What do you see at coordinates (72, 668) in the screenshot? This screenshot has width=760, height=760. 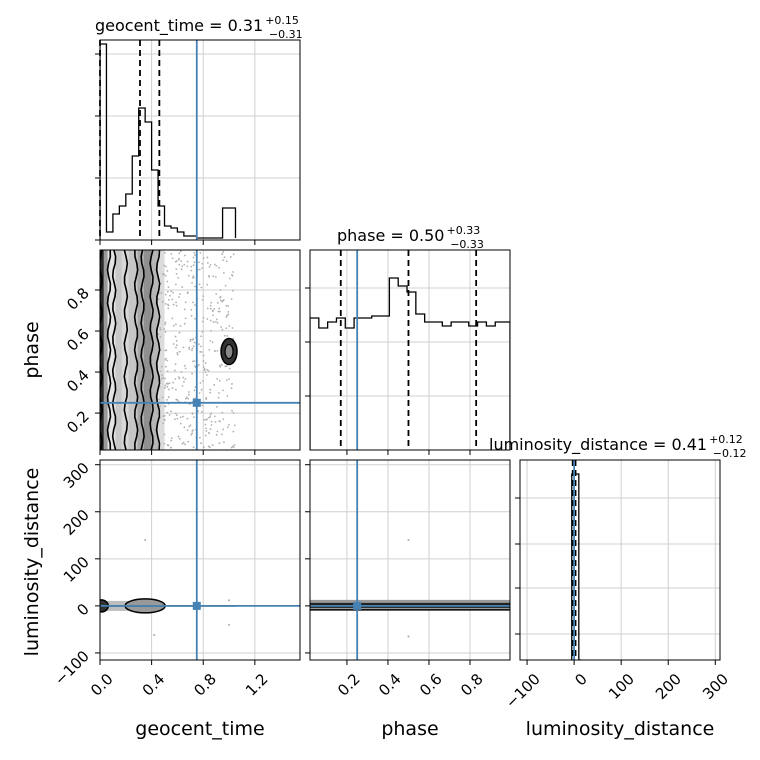 I see `dist-vs-time-ytick-label-0: −100` at bounding box center [72, 668].